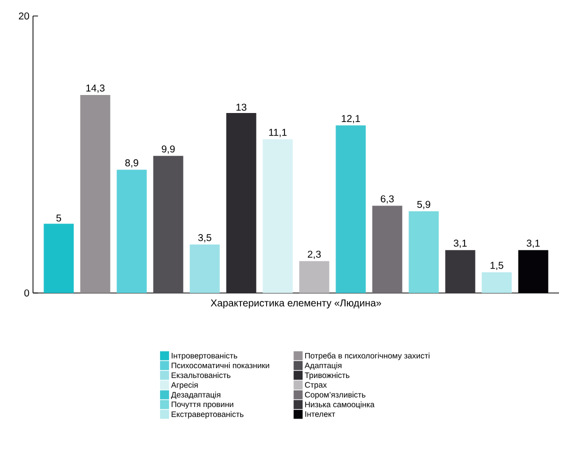  What do you see at coordinates (423, 205) in the screenshot?
I see `data-label: 5,9` at bounding box center [423, 205].